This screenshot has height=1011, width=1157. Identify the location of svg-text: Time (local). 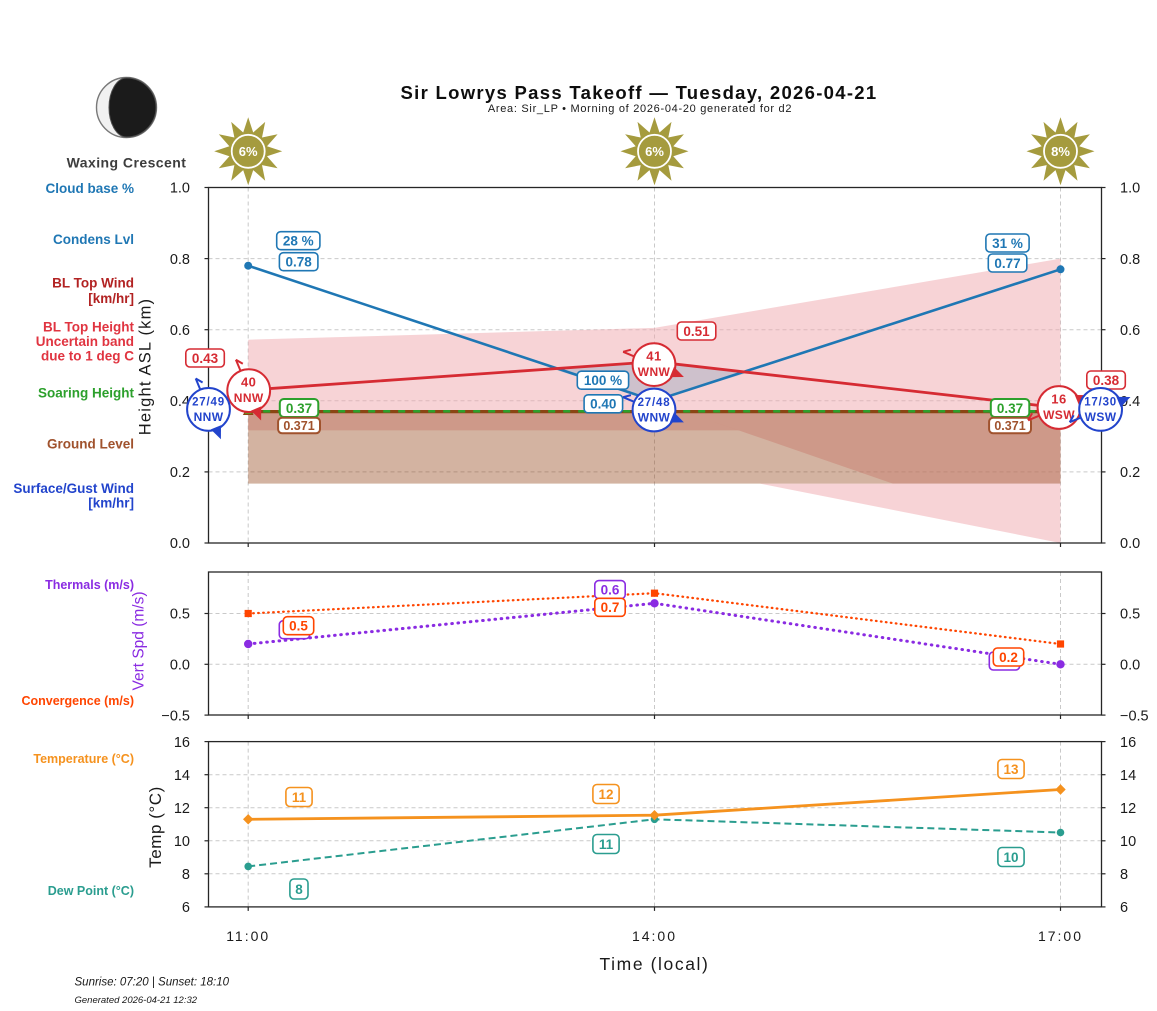
(655, 964).